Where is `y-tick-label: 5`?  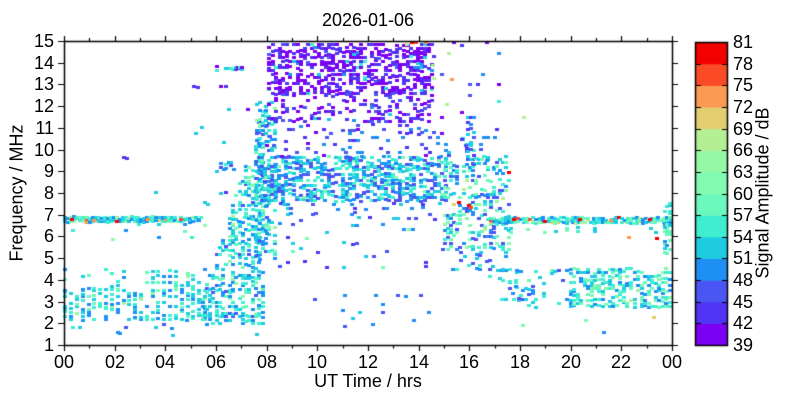 y-tick-label: 5 is located at coordinates (48, 258).